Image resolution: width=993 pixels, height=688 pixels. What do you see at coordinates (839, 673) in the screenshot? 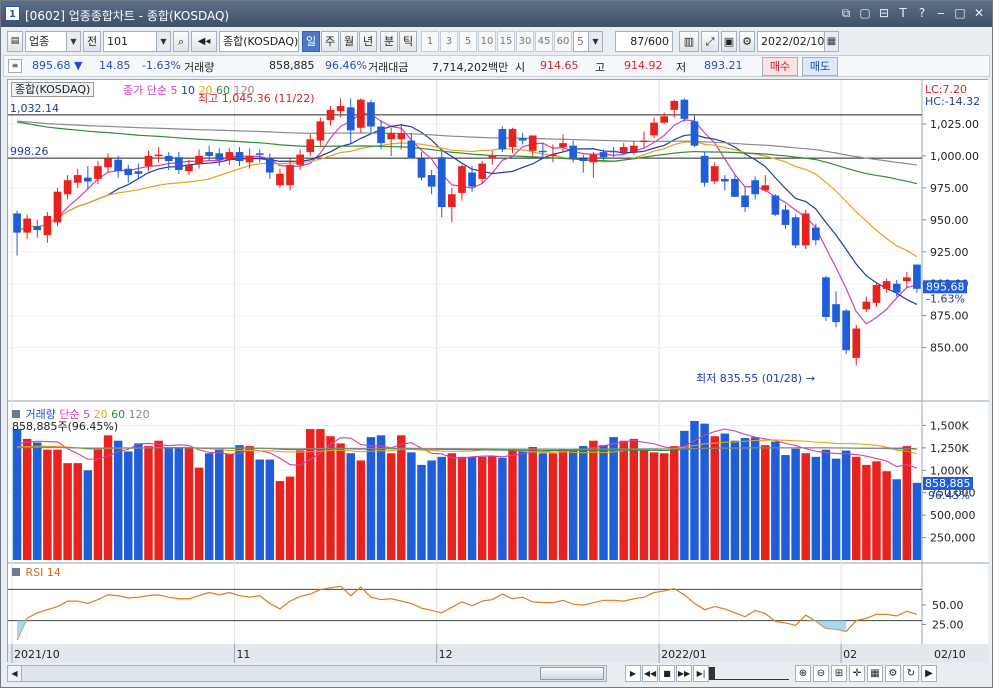
I see `fit-icon: ⊞` at bounding box center [839, 673].